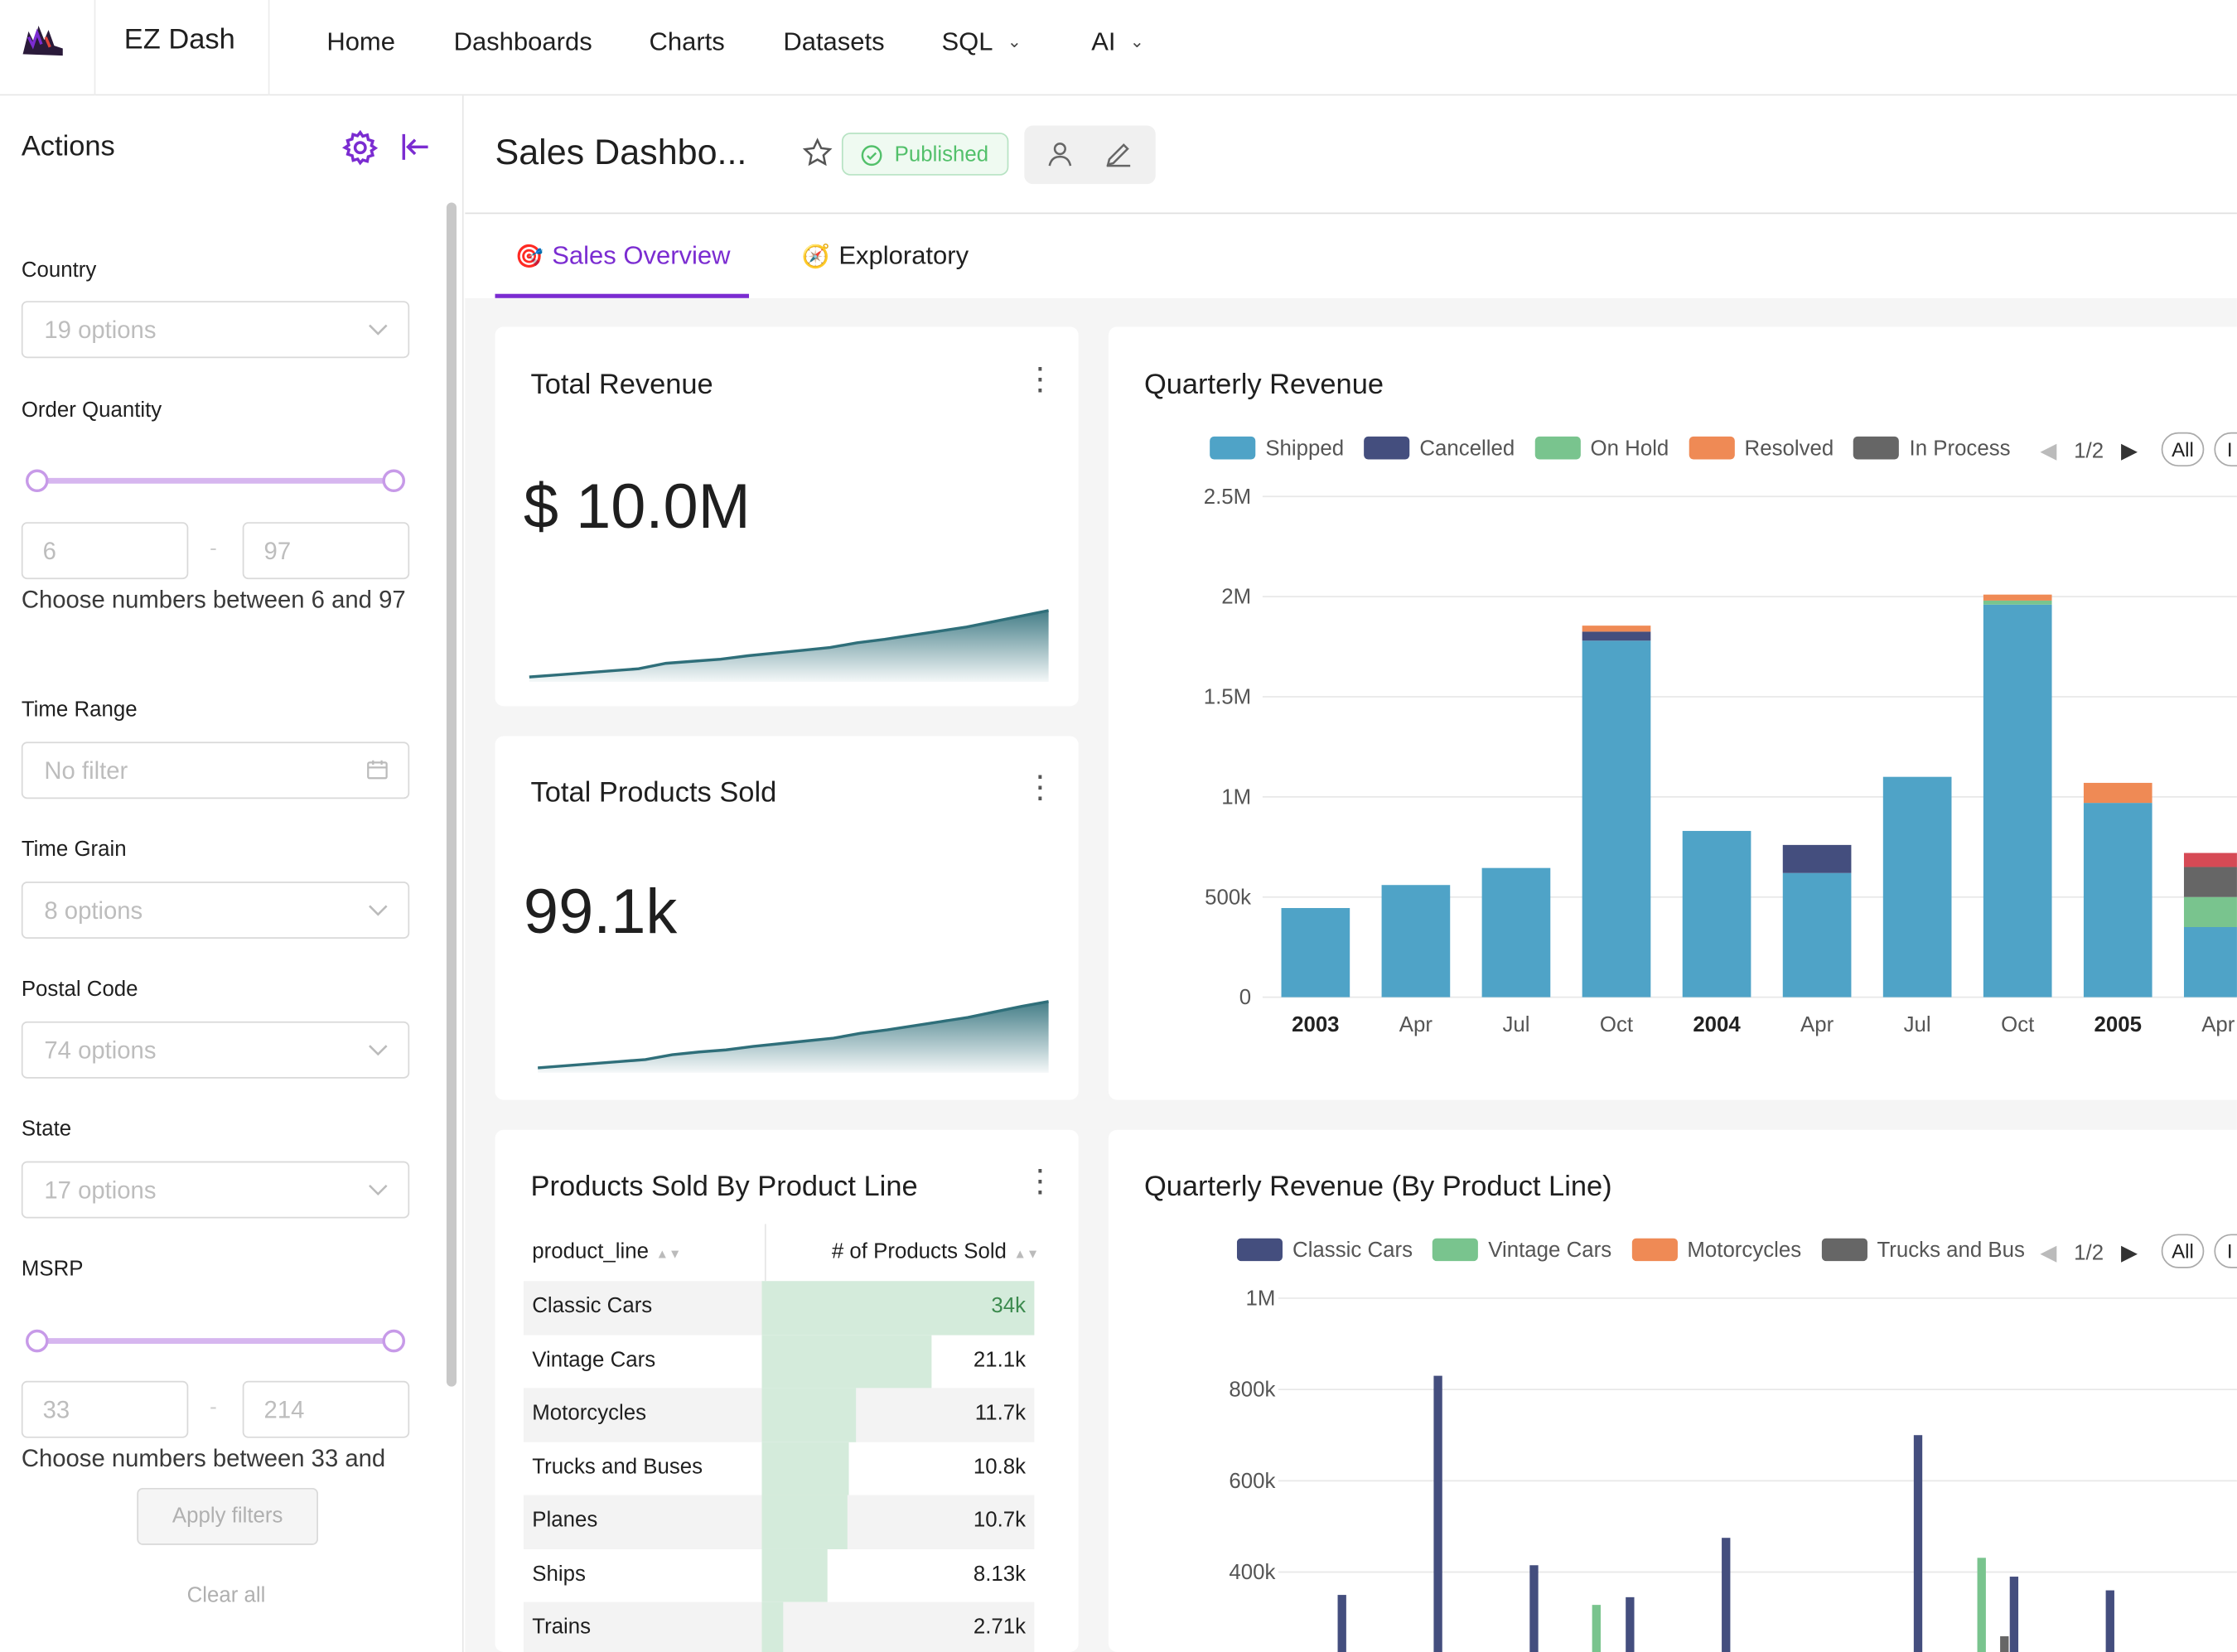 The image size is (2237, 1652). Describe the element at coordinates (794, 1035) in the screenshot. I see `sparkline-line` at that location.